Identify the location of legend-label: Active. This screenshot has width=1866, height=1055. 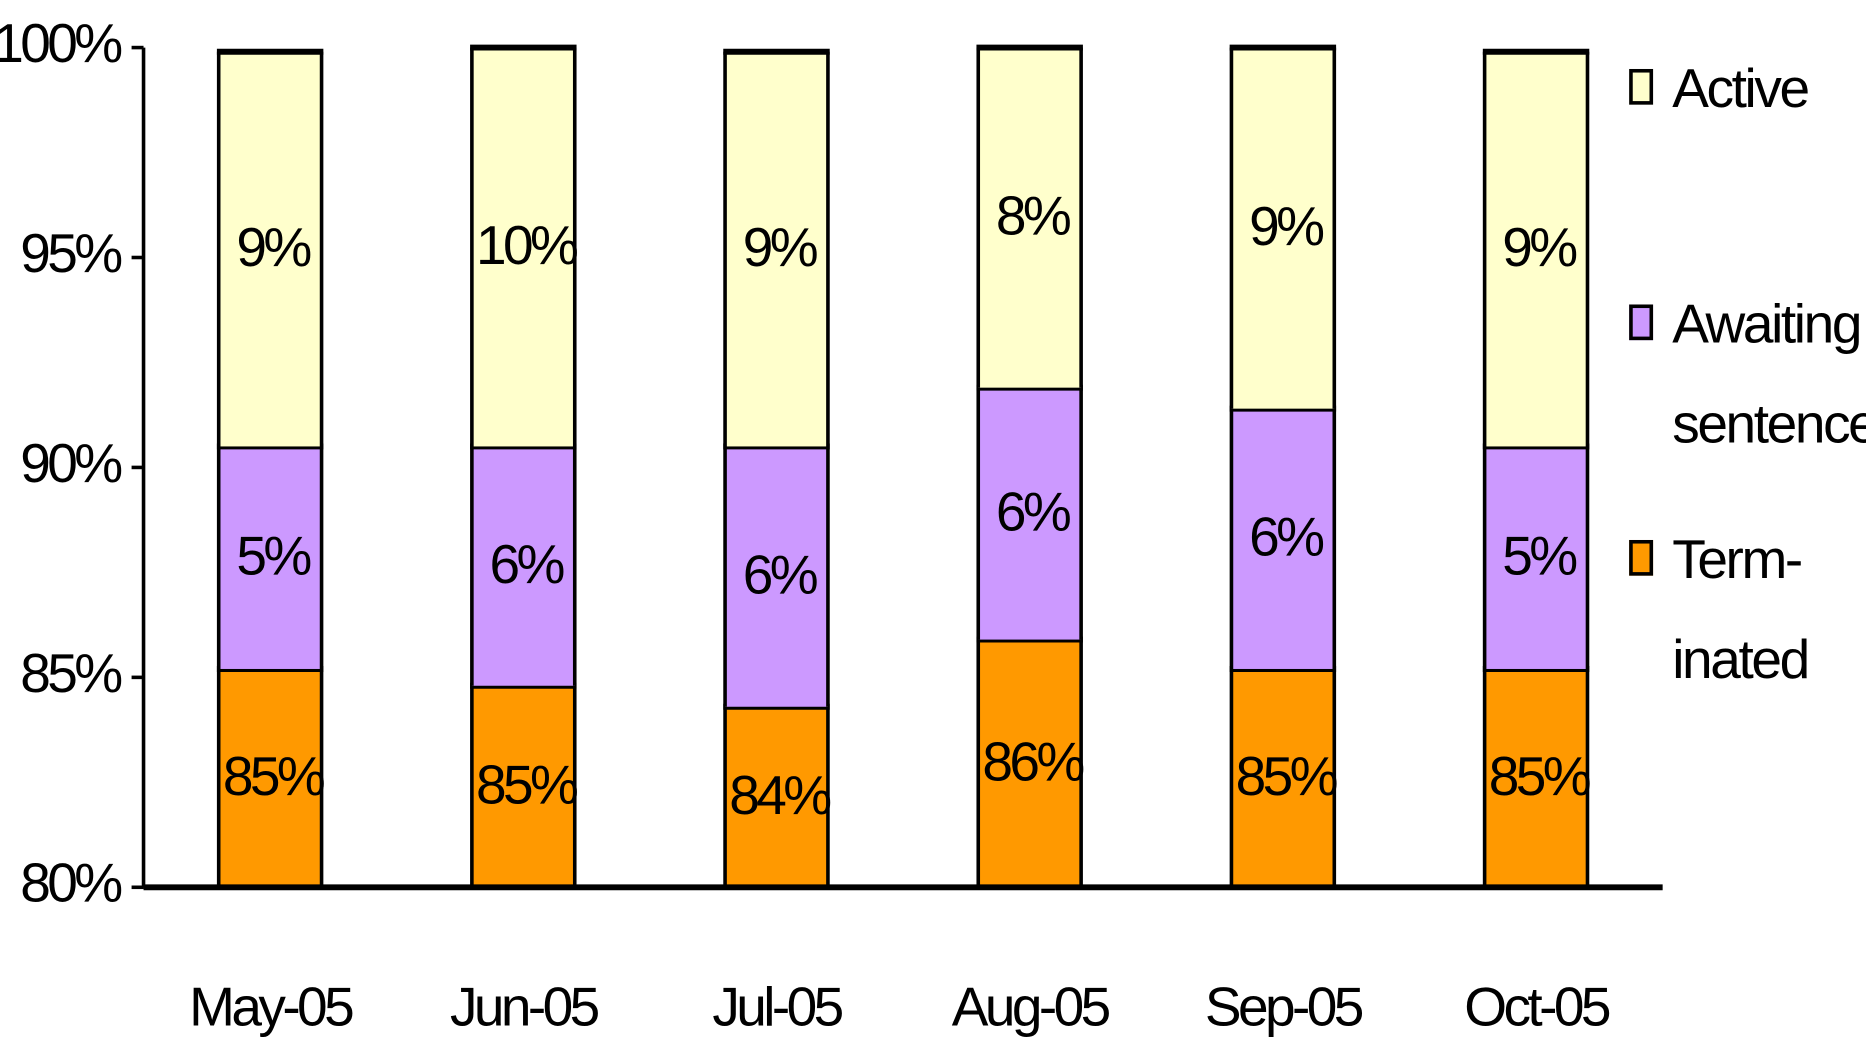
(1741, 88).